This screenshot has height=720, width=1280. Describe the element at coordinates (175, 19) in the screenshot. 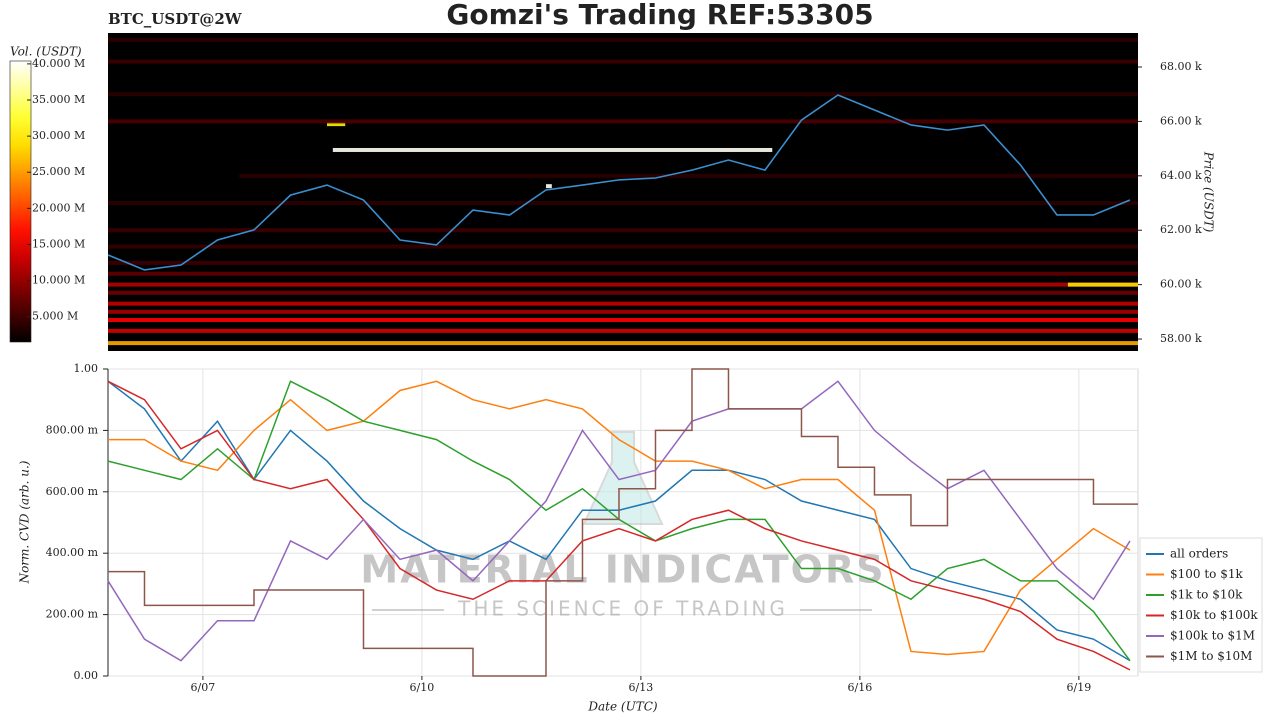

I see `chart-subtitle: BTC_USDT@2W` at that location.